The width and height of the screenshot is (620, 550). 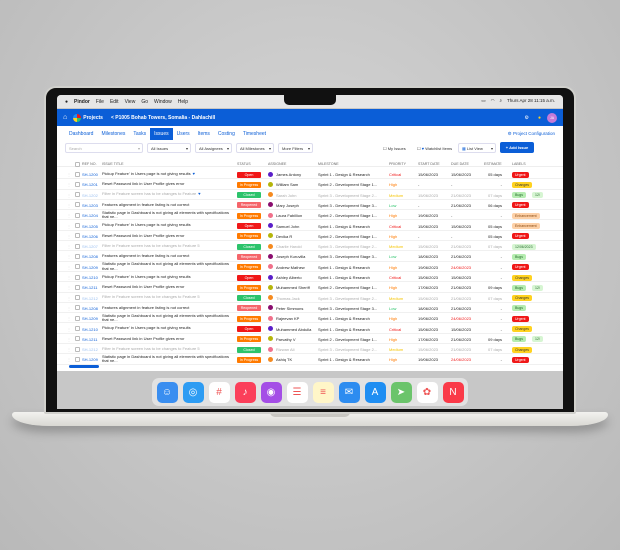 I want to click on column-header-milestone: MILESTONE, so click(x=328, y=164).